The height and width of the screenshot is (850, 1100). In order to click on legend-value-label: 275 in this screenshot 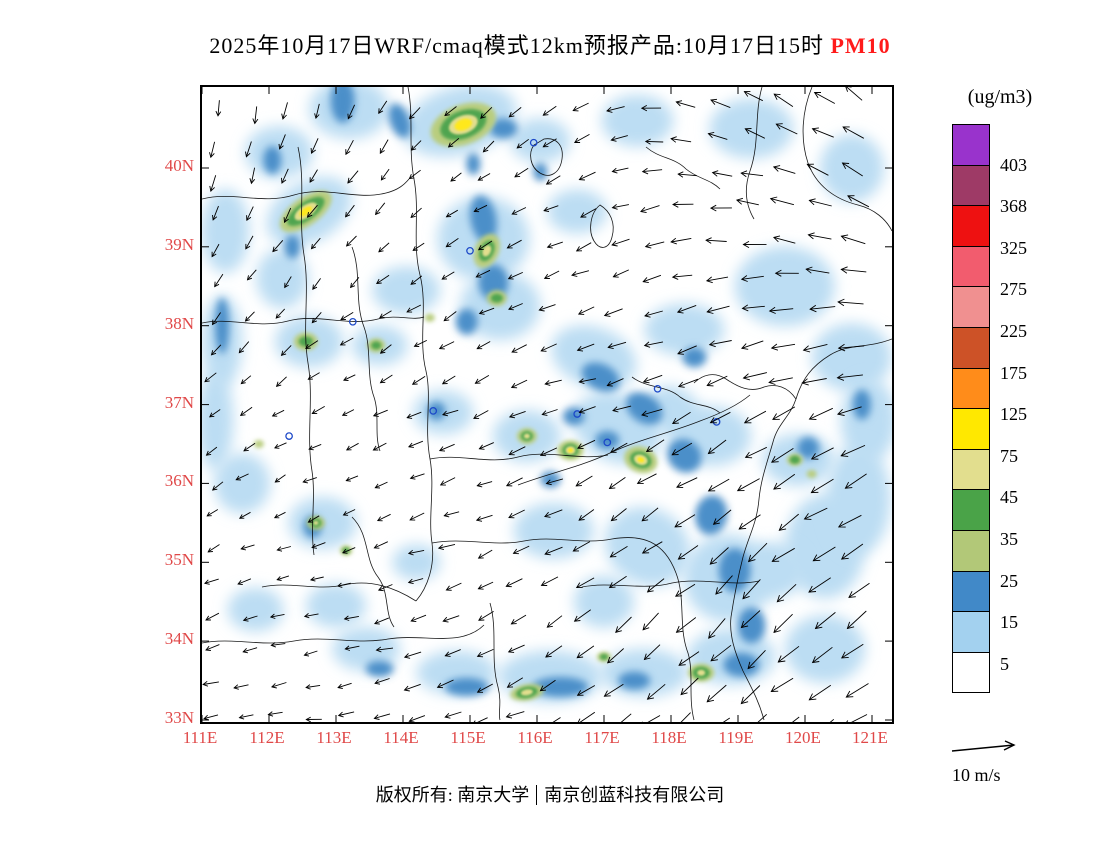, I will do `click(1013, 289)`.